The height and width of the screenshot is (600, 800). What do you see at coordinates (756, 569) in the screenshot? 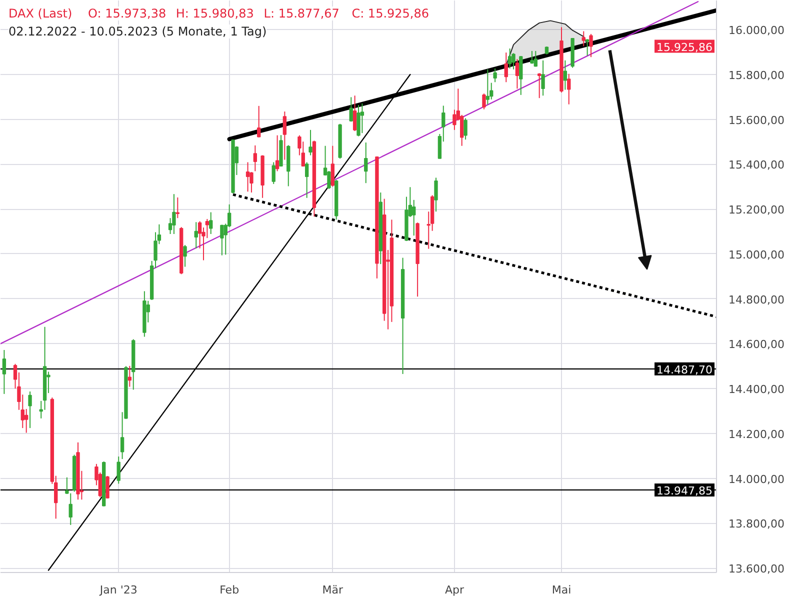
I see `y-tick-label: 13.600,00` at bounding box center [756, 569].